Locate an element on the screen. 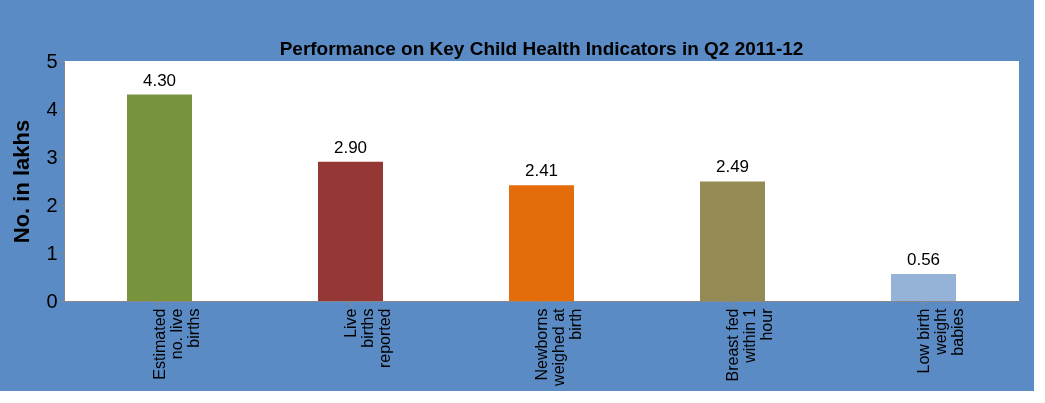 The height and width of the screenshot is (403, 1045). data-label: 0.56 is located at coordinates (923, 260).